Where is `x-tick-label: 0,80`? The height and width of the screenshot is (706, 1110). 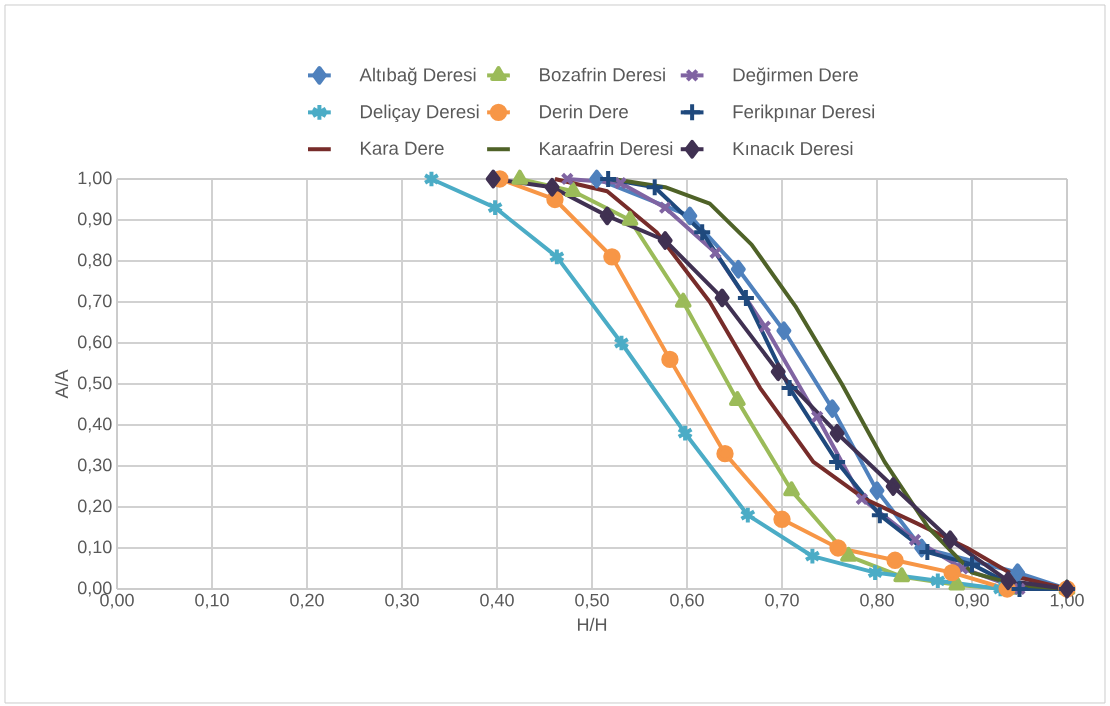
x-tick-label: 0,80 is located at coordinates (877, 601).